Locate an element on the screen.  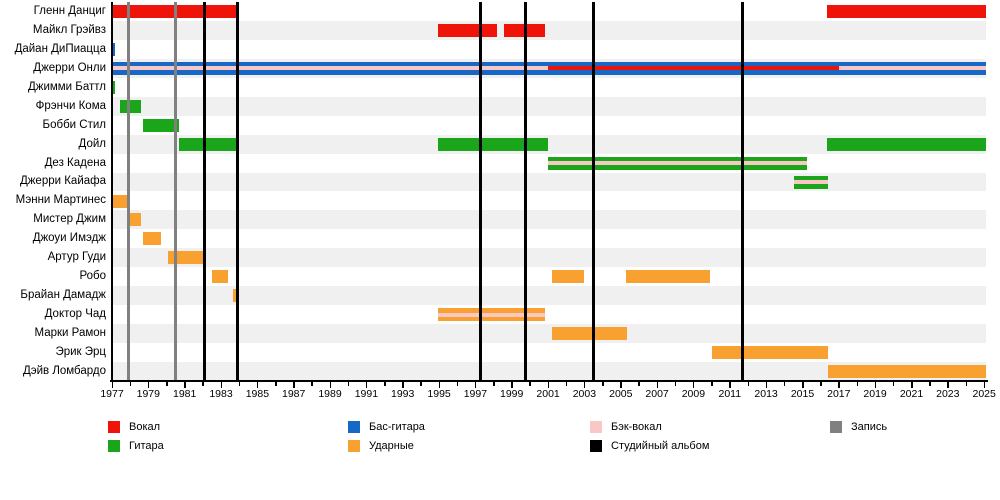
member-label: Марки Рамон is located at coordinates (70, 332).